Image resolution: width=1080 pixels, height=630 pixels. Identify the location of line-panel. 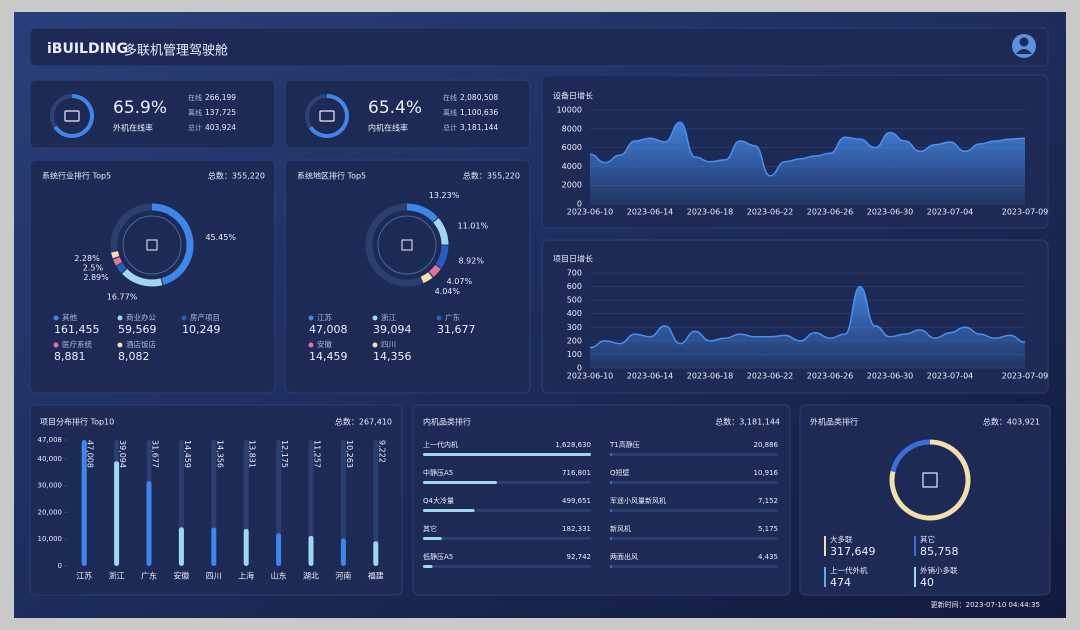
(795, 316).